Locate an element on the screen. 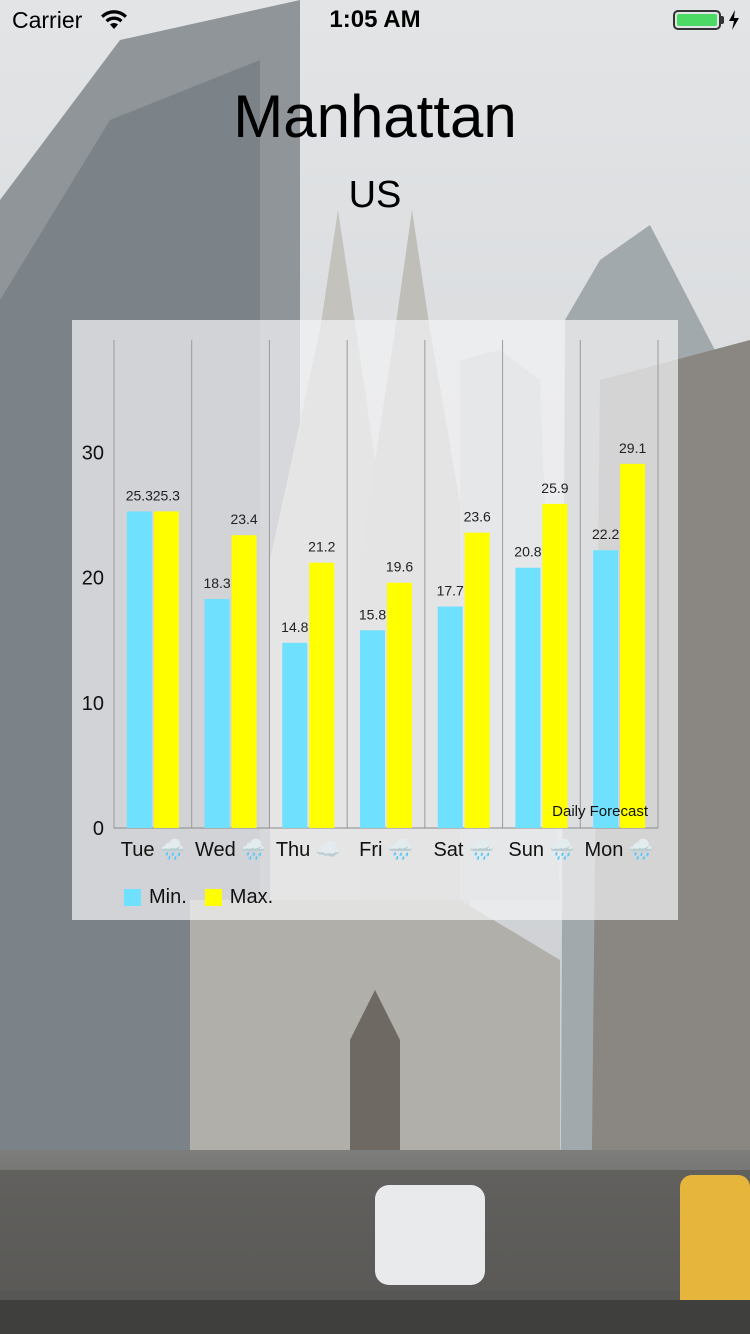 This screenshot has width=750, height=1334. battery-tip is located at coordinates (722, 20).